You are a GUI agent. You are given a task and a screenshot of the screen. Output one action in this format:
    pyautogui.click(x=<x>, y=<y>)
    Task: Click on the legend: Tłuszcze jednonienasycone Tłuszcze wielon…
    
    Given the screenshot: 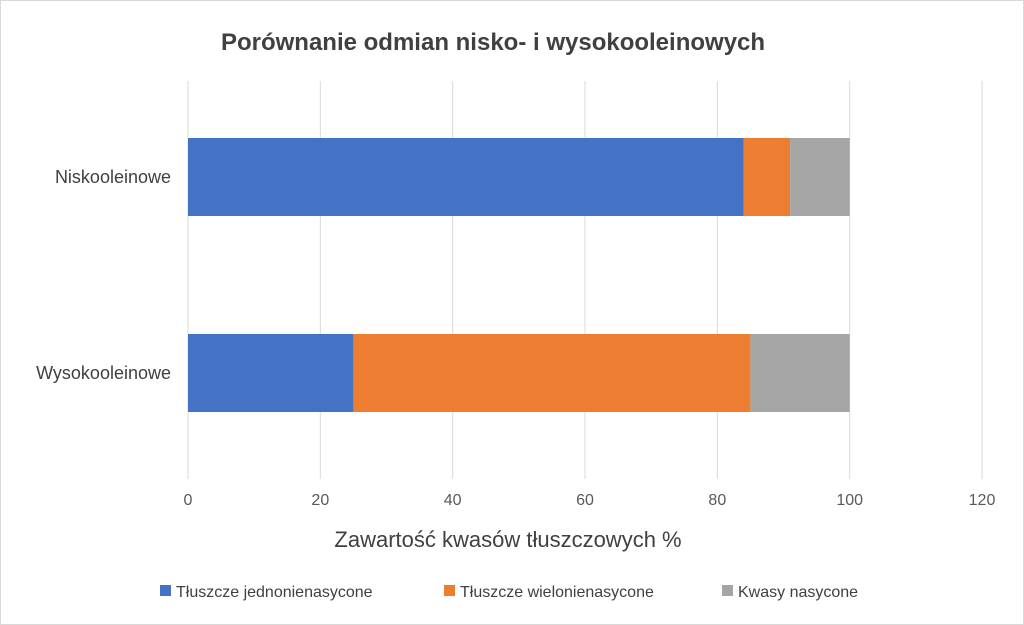 What is the action you would take?
    pyautogui.click(x=509, y=592)
    